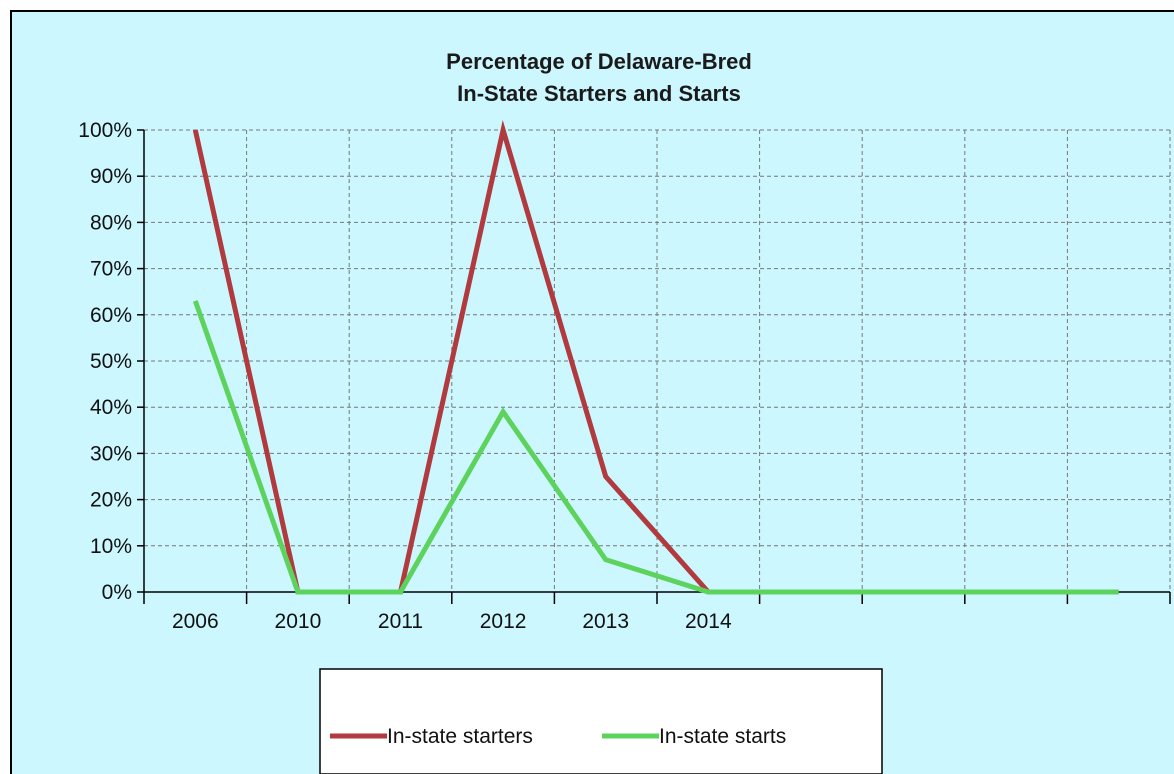 This screenshot has height=774, width=1174. Describe the element at coordinates (708, 621) in the screenshot. I see `x-tick-label: 2014` at that location.